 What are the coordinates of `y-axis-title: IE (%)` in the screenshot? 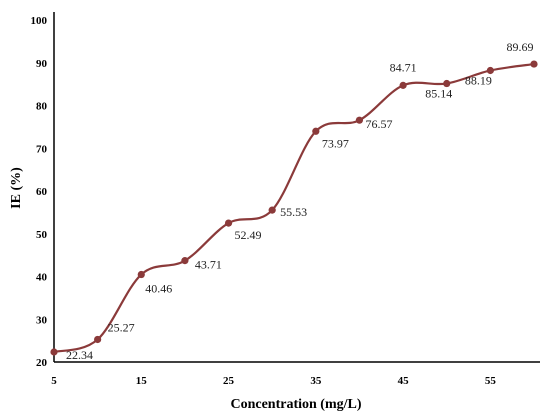 It's located at (16, 188).